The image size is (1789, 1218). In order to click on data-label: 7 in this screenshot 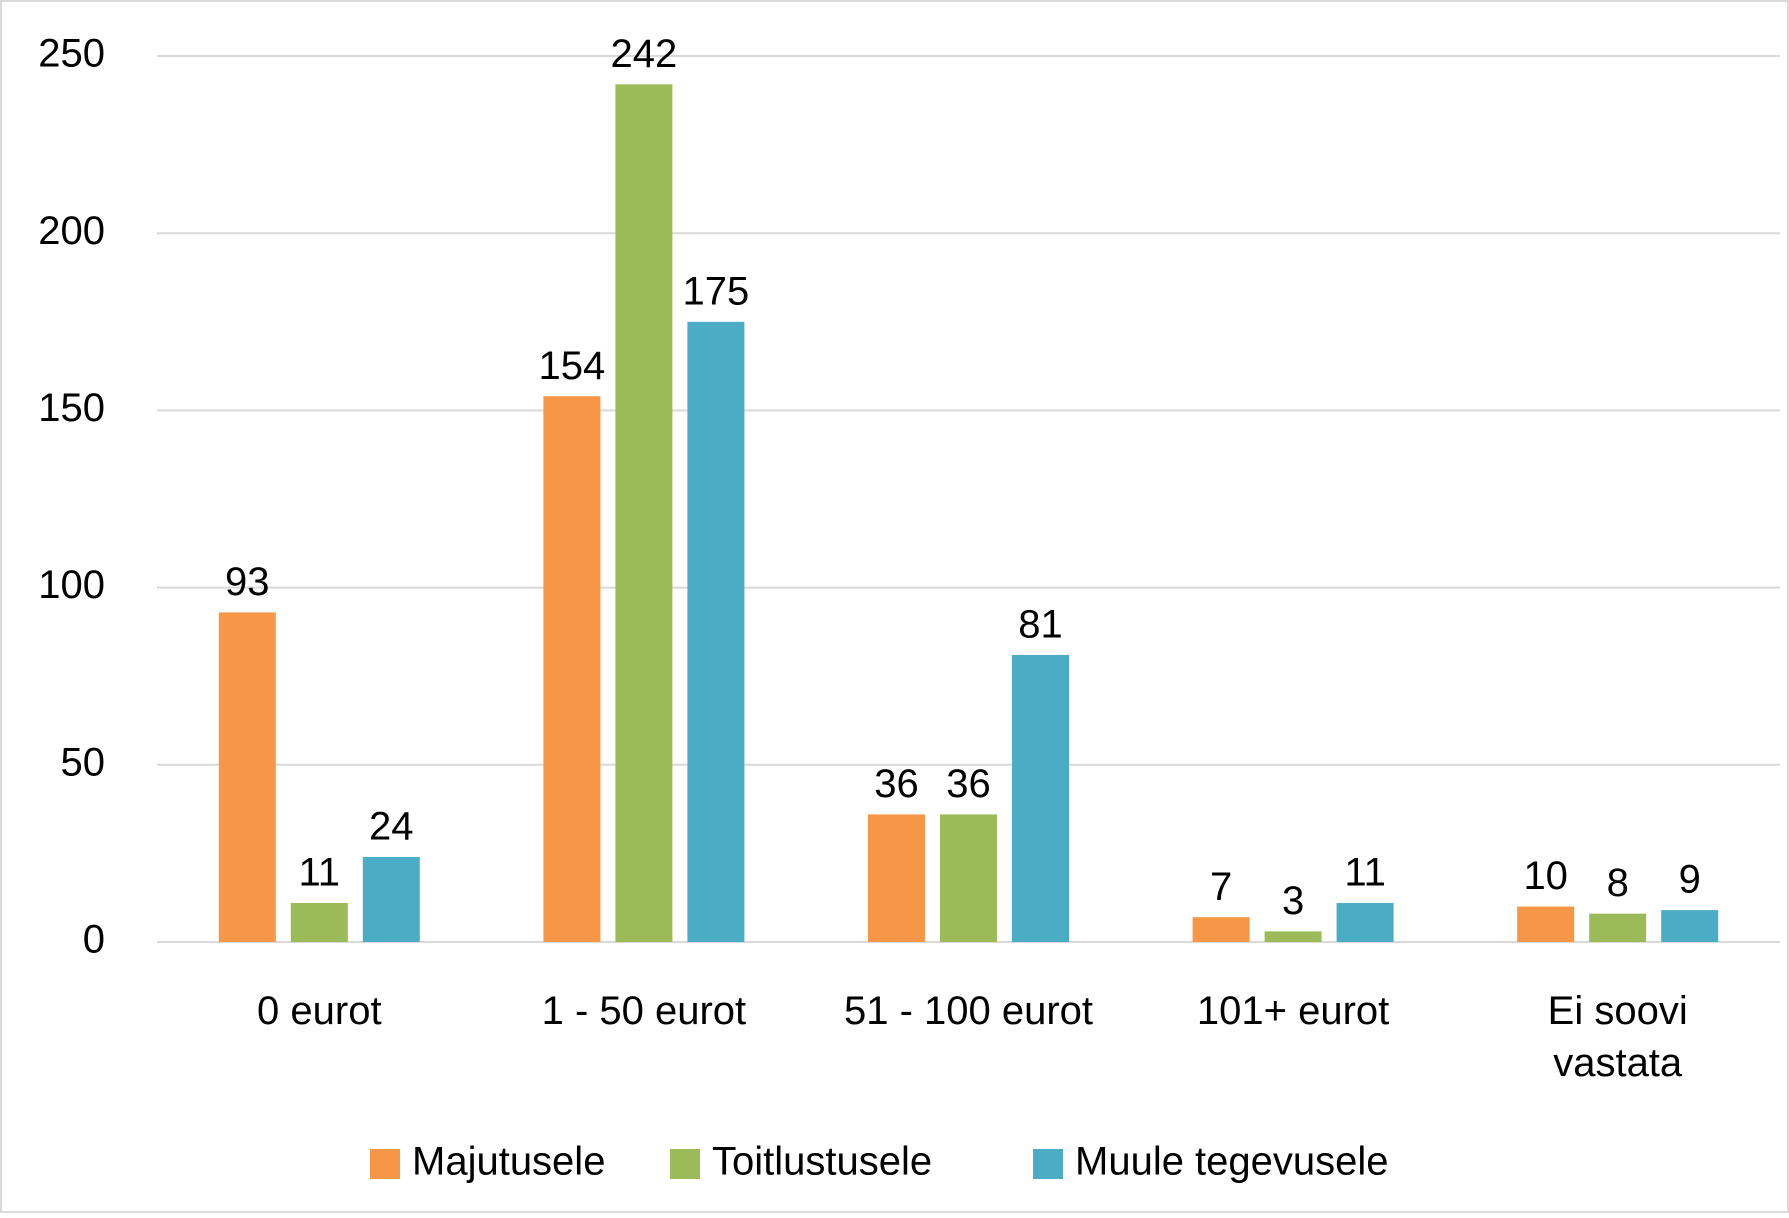, I will do `click(1221, 887)`.